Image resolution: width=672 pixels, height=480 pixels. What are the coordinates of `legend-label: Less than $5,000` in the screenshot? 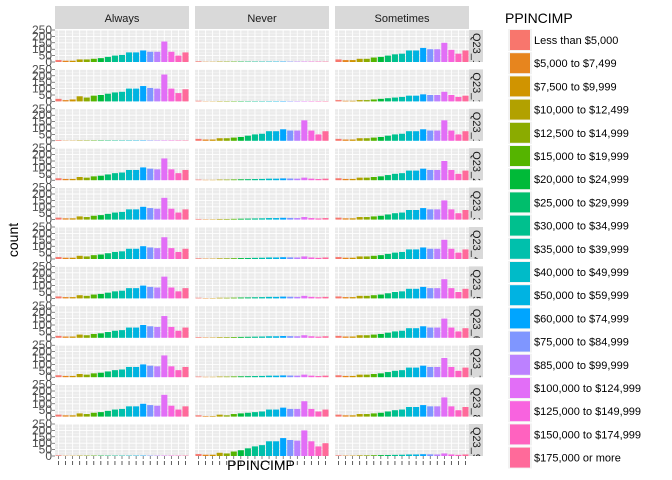 It's located at (576, 41).